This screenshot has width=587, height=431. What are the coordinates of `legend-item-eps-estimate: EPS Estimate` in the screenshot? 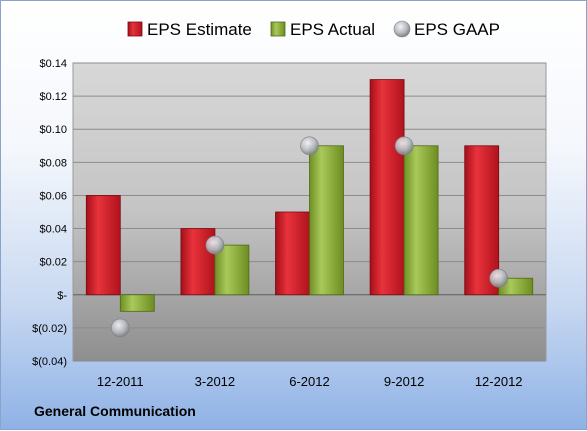 It's located at (189, 29).